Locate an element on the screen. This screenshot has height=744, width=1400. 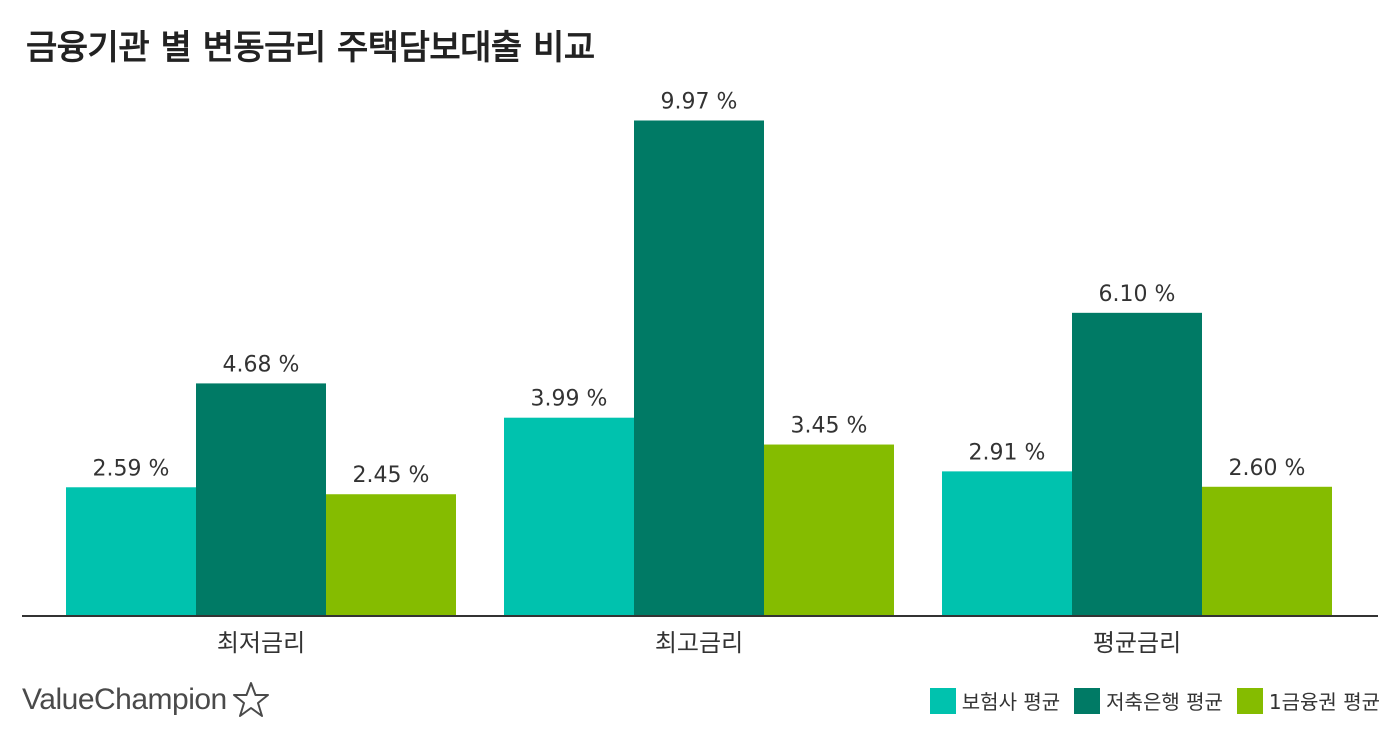
valuechampion-logo: ValueChampion is located at coordinates (146, 700).